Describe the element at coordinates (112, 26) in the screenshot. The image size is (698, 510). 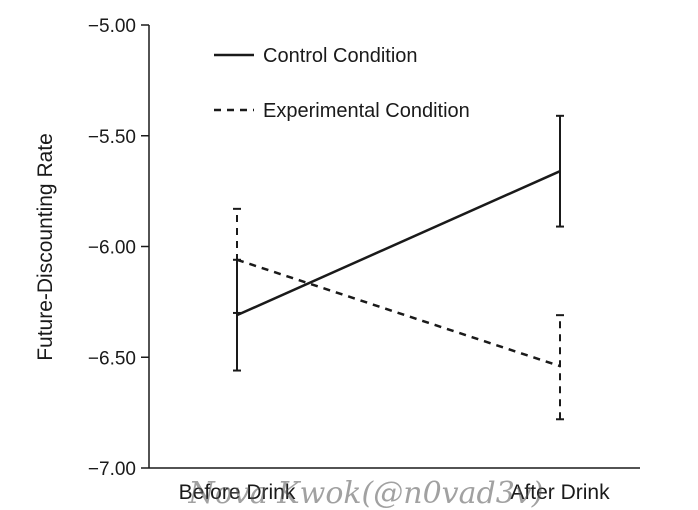
I see `y-tick-label: −5.00` at that location.